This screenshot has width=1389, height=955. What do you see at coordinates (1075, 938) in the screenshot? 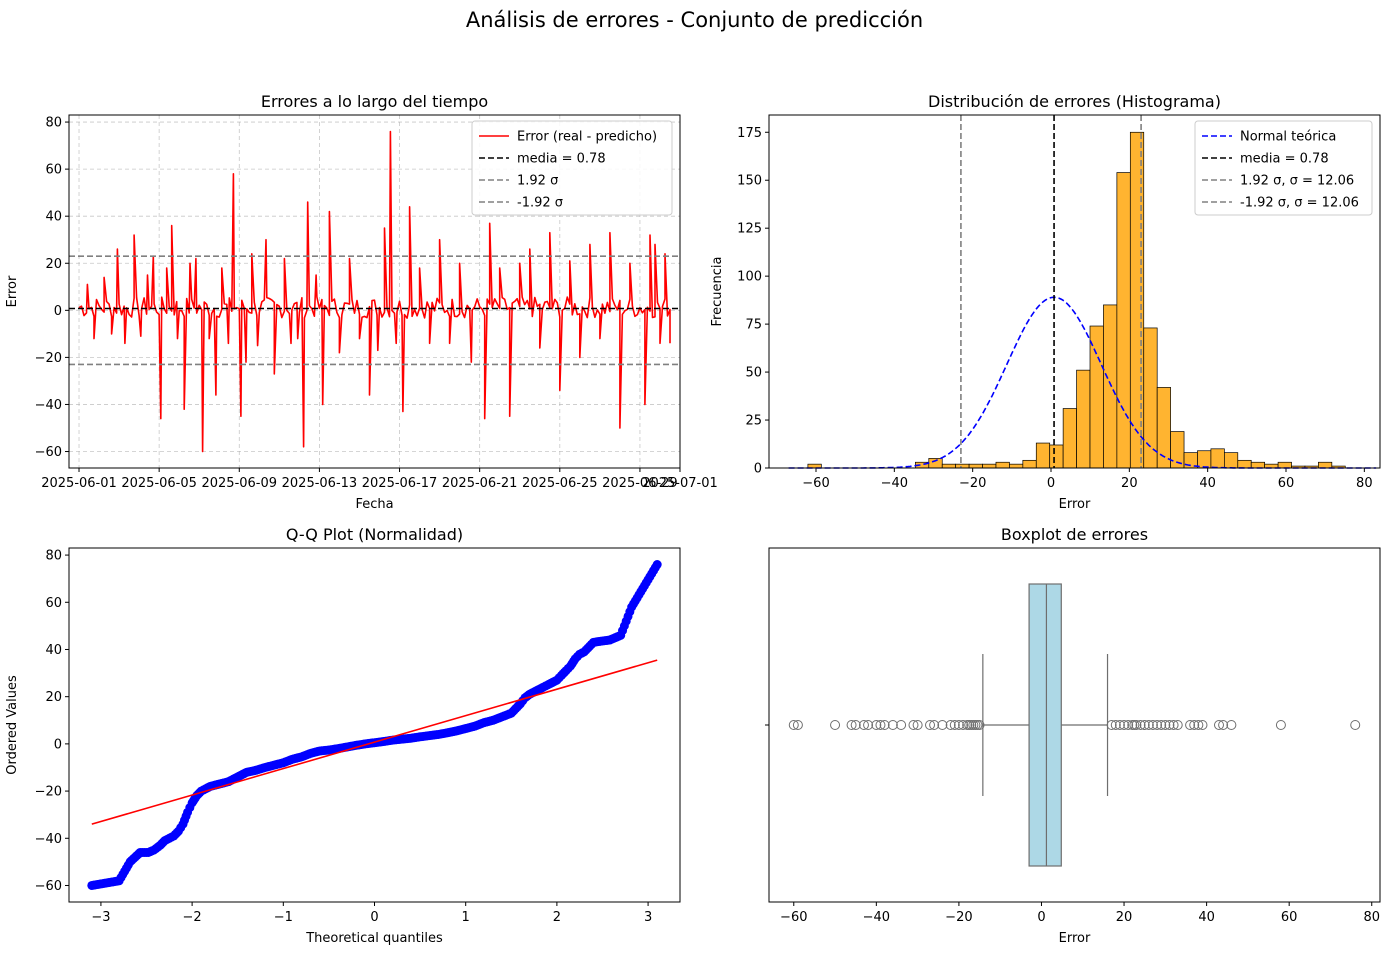
I see `box-xlabel: Error` at bounding box center [1075, 938].